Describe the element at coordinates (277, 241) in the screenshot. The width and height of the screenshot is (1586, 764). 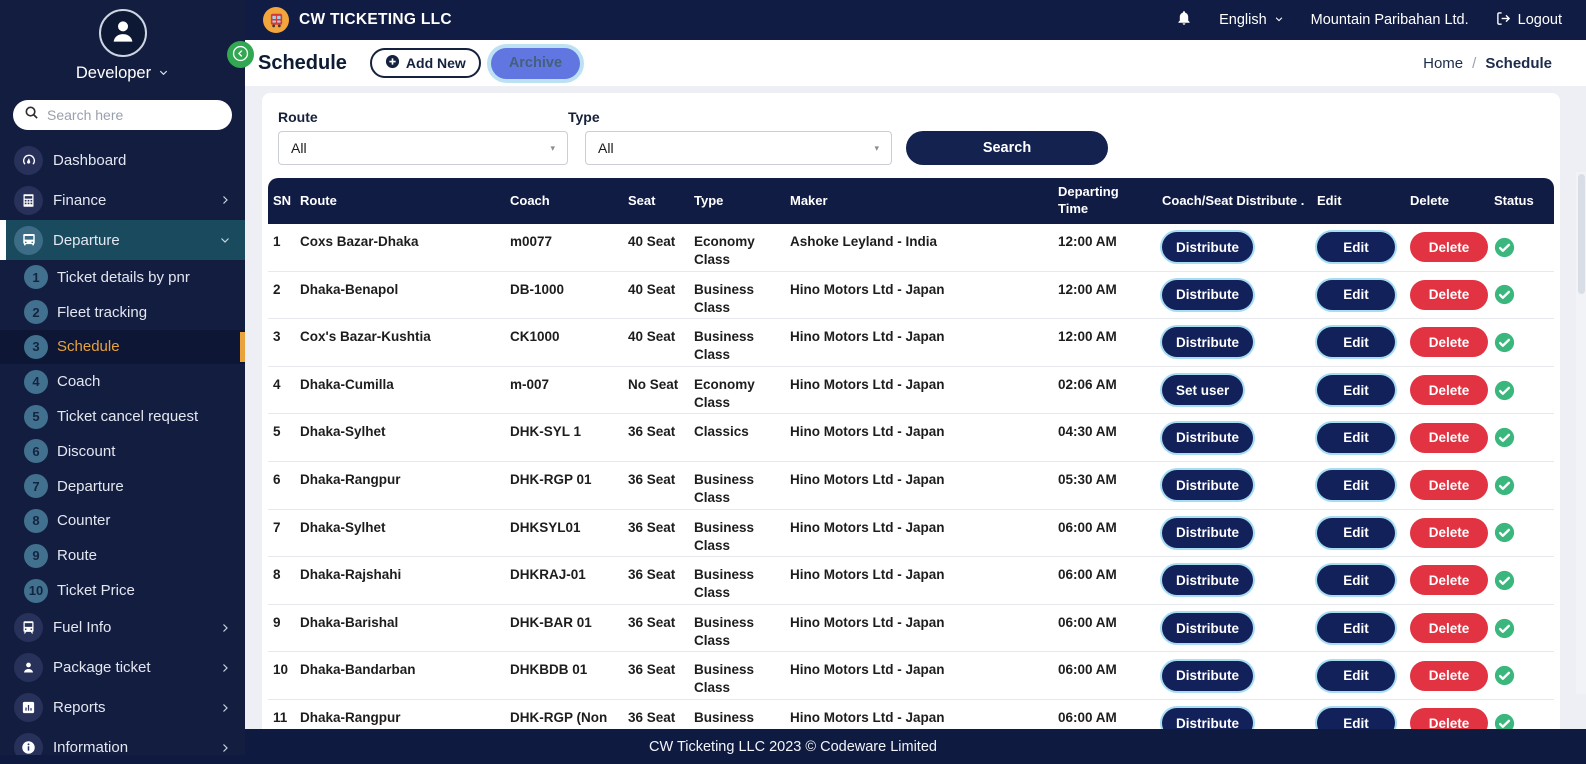
I see `cell-sn: 1` at that location.